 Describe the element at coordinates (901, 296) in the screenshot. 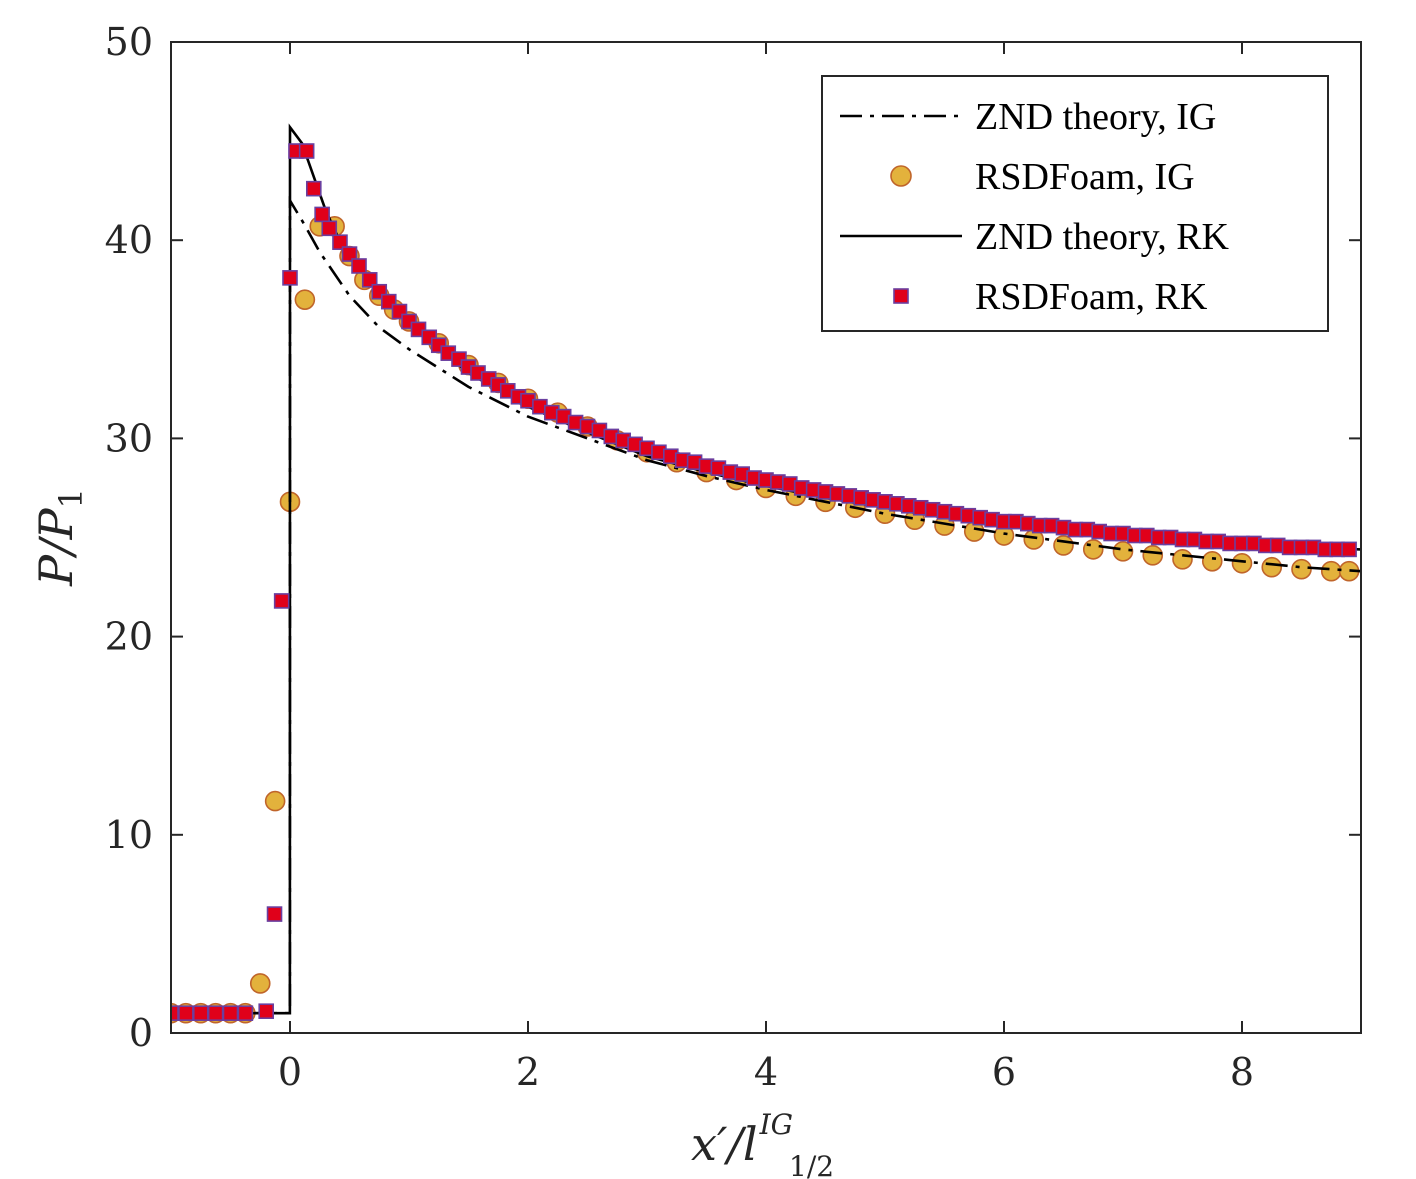

I see `legend-square-swatch` at that location.